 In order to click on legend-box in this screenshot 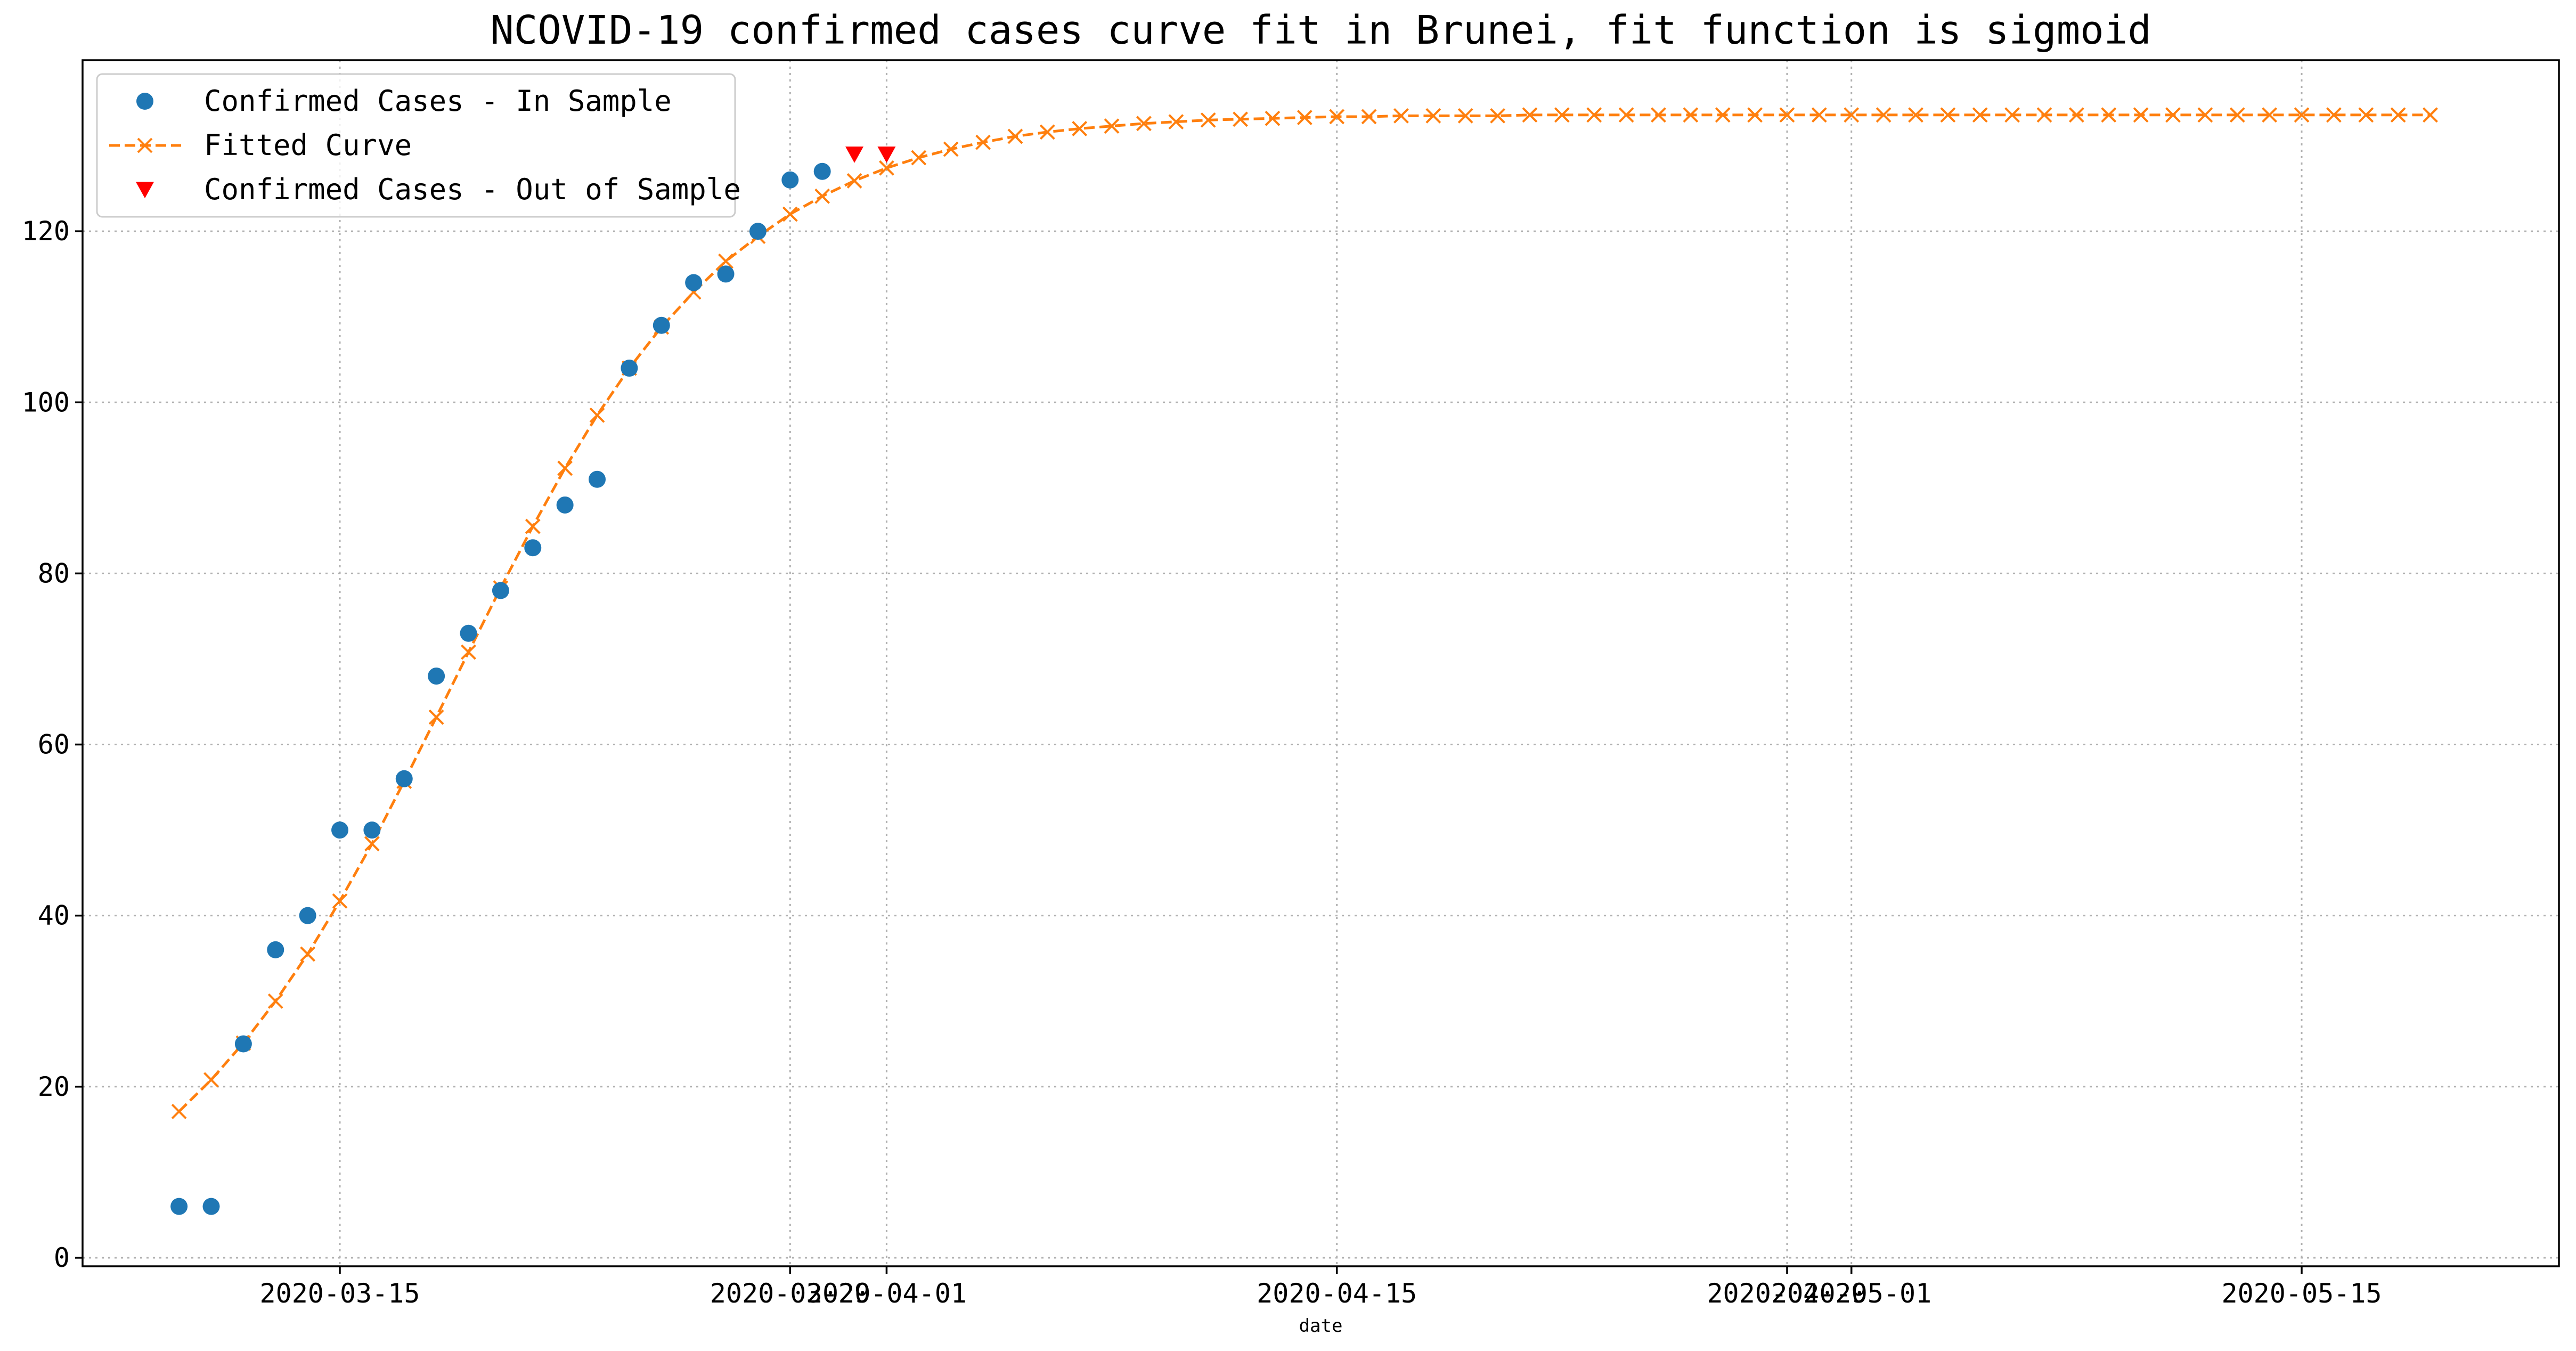, I will do `click(416, 145)`.